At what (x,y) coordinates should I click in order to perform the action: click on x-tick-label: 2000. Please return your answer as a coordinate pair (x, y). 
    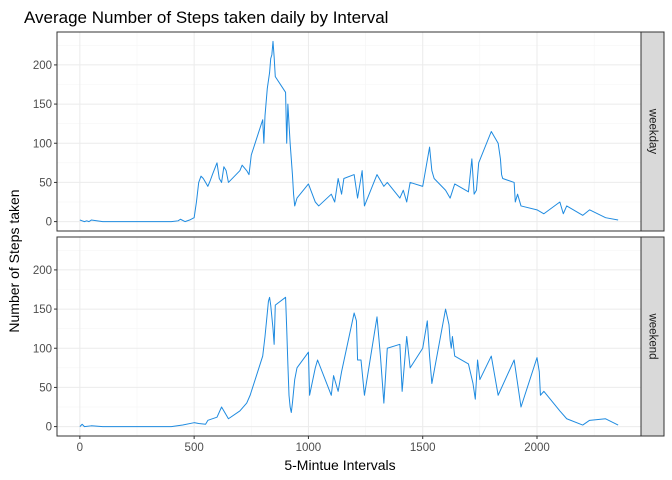
    Looking at the image, I should click on (537, 448).